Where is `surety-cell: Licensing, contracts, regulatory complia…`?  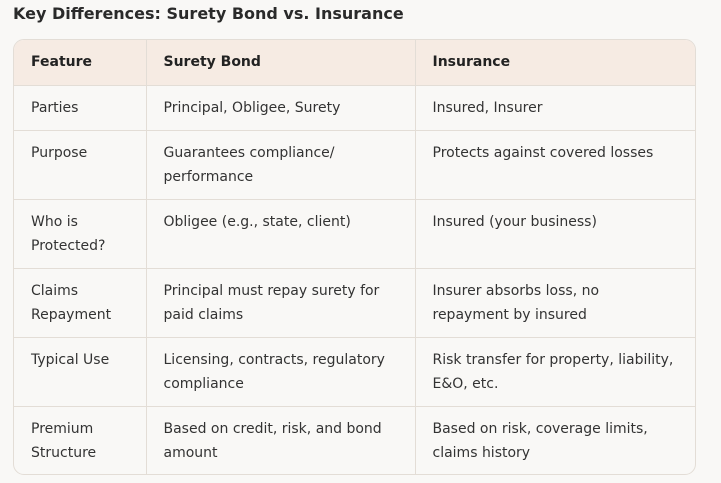
surety-cell: Licensing, contracts, regulatory complia… is located at coordinates (281, 372).